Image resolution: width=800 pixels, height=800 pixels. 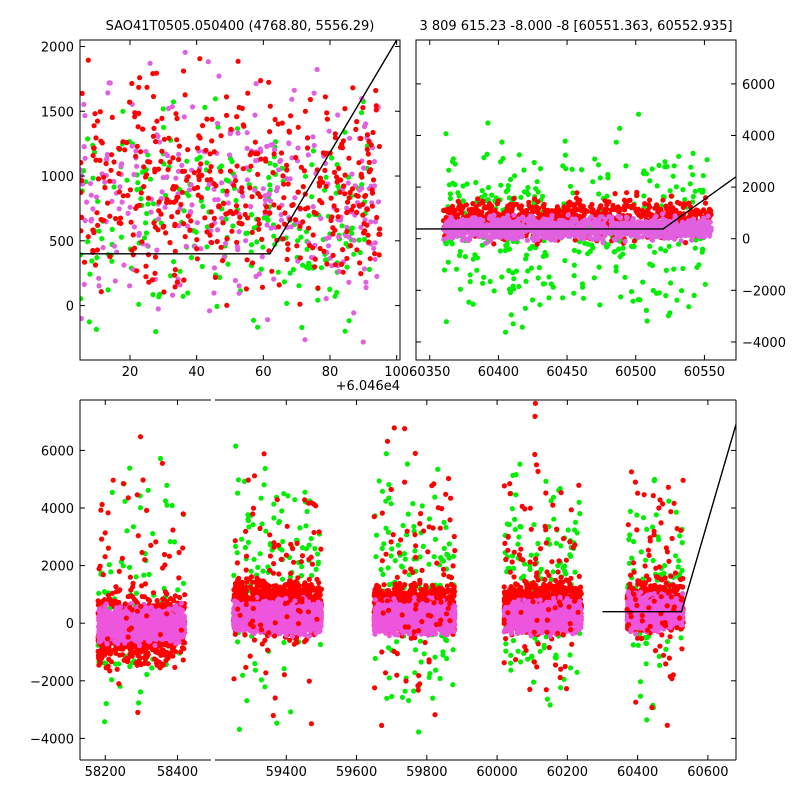 What do you see at coordinates (231, 197) in the screenshot?
I see `data-points` at bounding box center [231, 197].